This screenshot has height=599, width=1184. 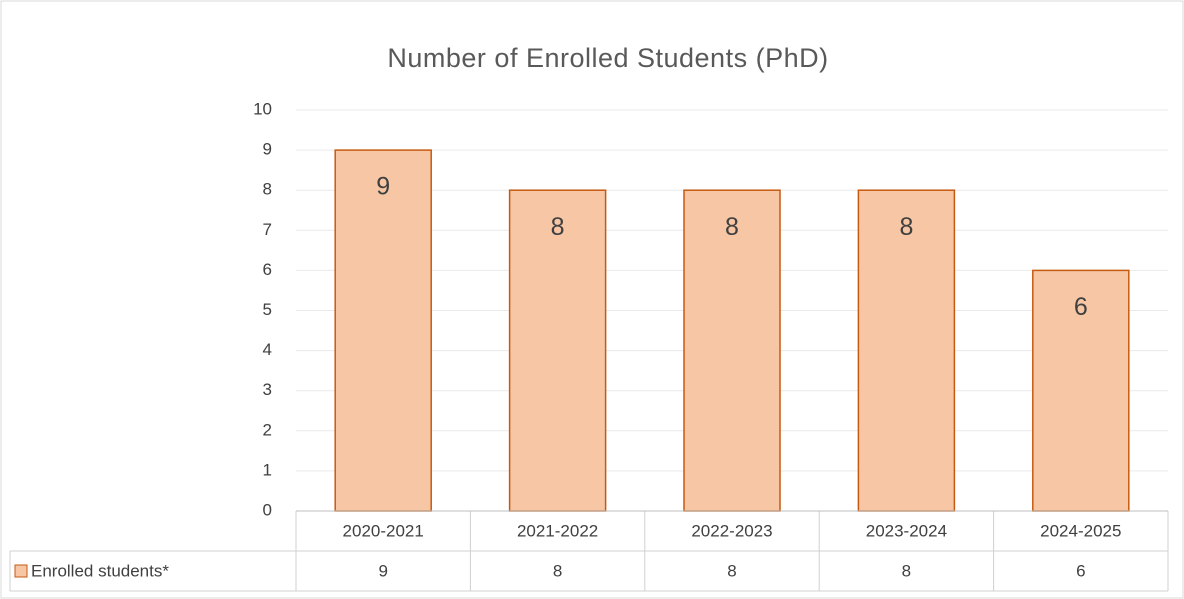 What do you see at coordinates (1080, 530) in the screenshot?
I see `table-category: 2024-2025` at bounding box center [1080, 530].